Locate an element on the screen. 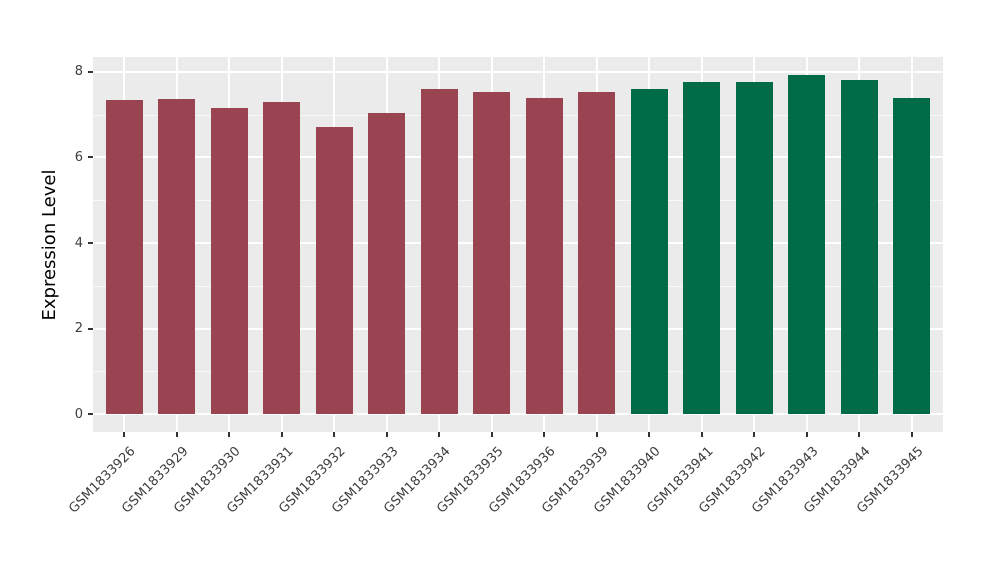 The image size is (1000, 580). x-tick-GSM1833939 is located at coordinates (596, 434).